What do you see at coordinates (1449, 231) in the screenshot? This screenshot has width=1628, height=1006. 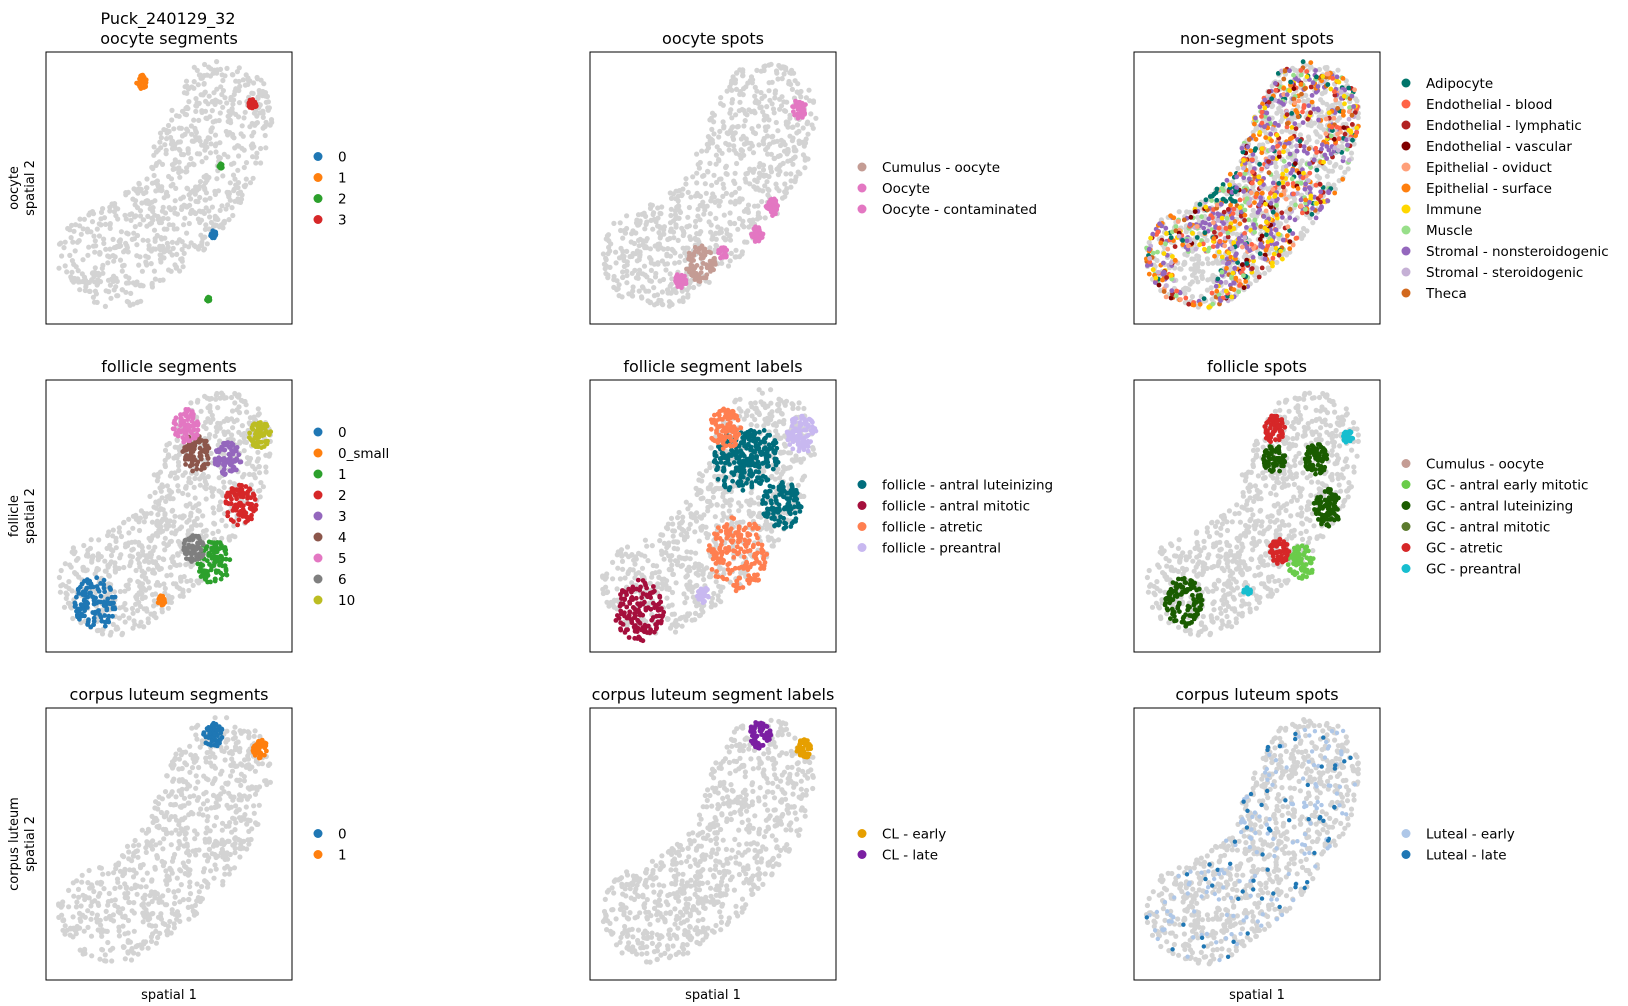 I see `legend-label: Muscle` at bounding box center [1449, 231].